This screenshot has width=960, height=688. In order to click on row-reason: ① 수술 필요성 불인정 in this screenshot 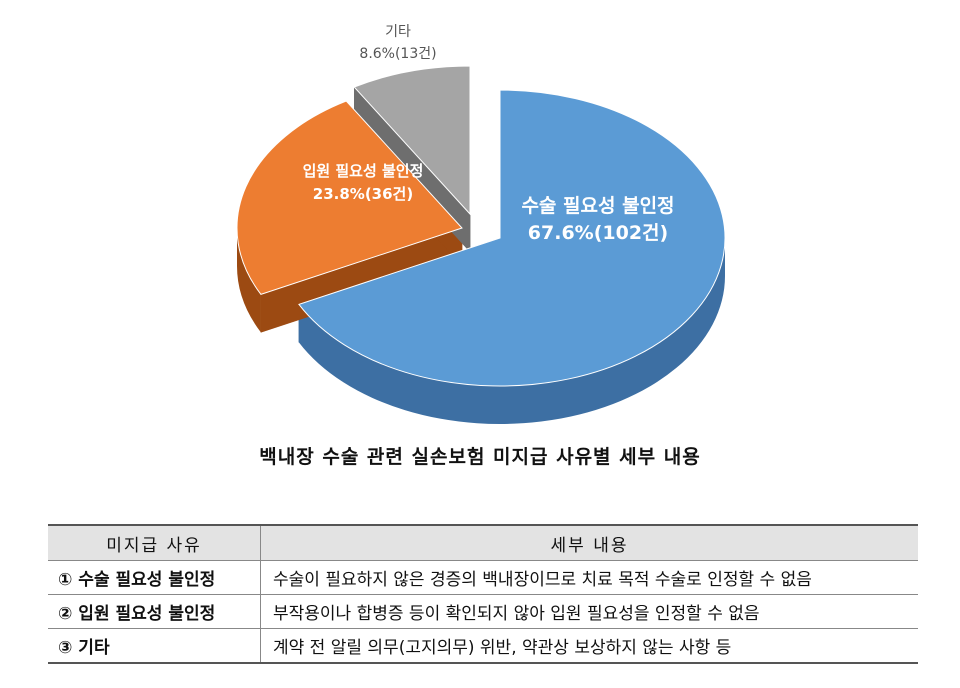, I will do `click(154, 577)`.